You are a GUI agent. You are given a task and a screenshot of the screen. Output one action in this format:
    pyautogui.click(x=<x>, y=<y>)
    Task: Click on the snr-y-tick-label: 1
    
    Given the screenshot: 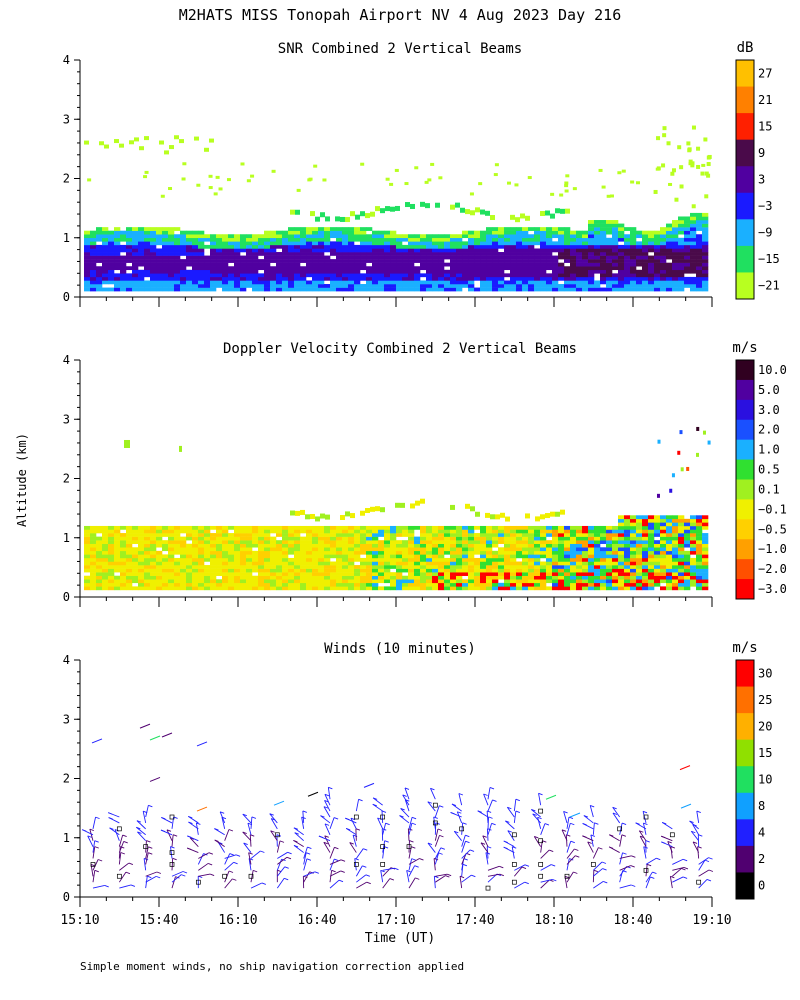 What is the action you would take?
    pyautogui.click(x=66, y=238)
    